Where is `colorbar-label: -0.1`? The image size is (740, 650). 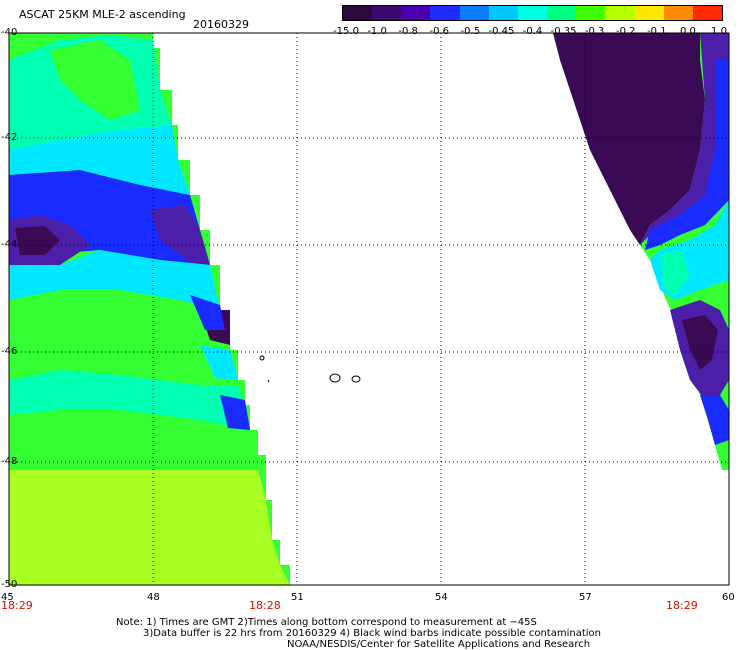 colorbar-label: -0.1 is located at coordinates (657, 31).